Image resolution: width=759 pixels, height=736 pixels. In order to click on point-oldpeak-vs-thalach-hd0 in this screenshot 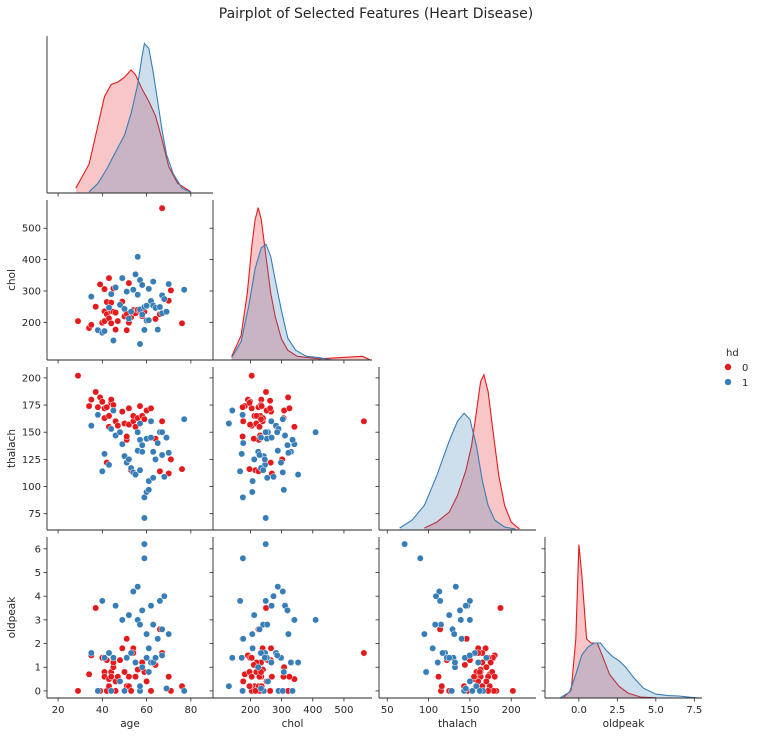, I will do `click(480, 672)`.